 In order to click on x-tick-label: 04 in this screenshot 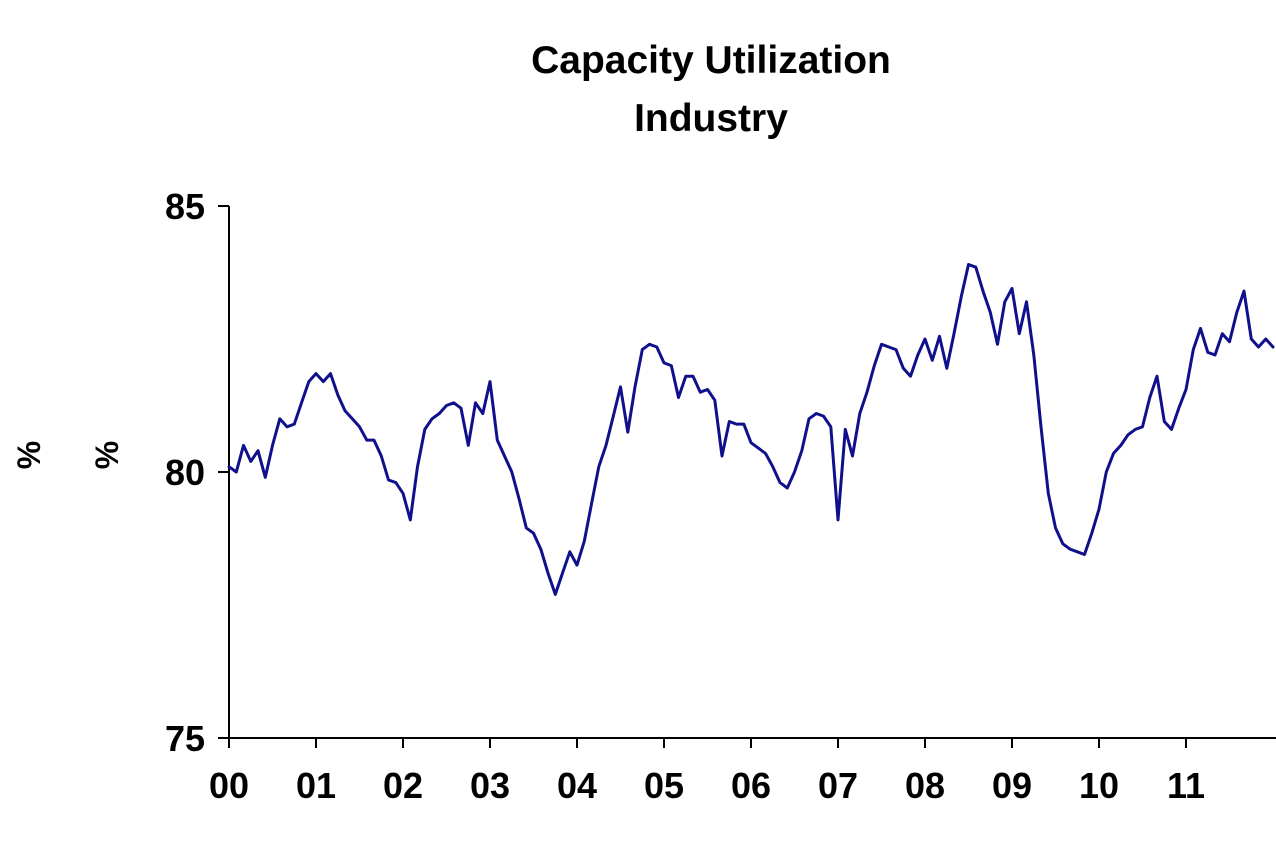, I will do `click(577, 785)`.